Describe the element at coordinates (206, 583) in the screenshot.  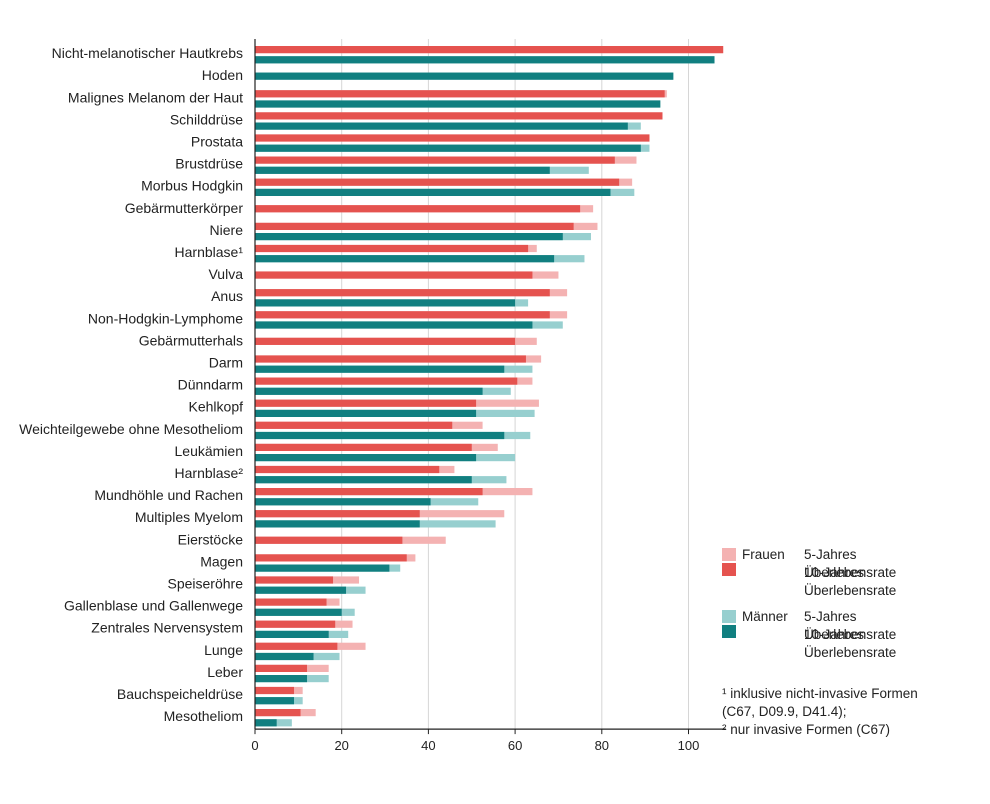
I see `category-label: Speiseröhre` at that location.